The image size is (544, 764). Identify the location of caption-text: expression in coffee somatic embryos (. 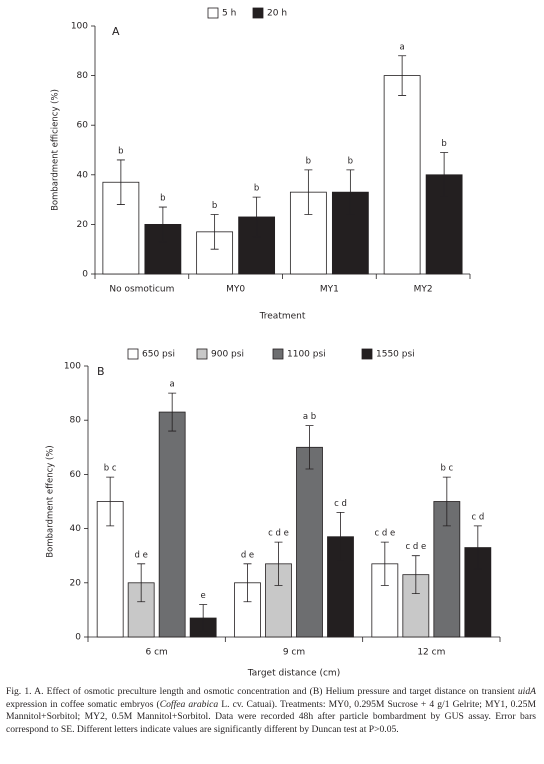
(83, 704).